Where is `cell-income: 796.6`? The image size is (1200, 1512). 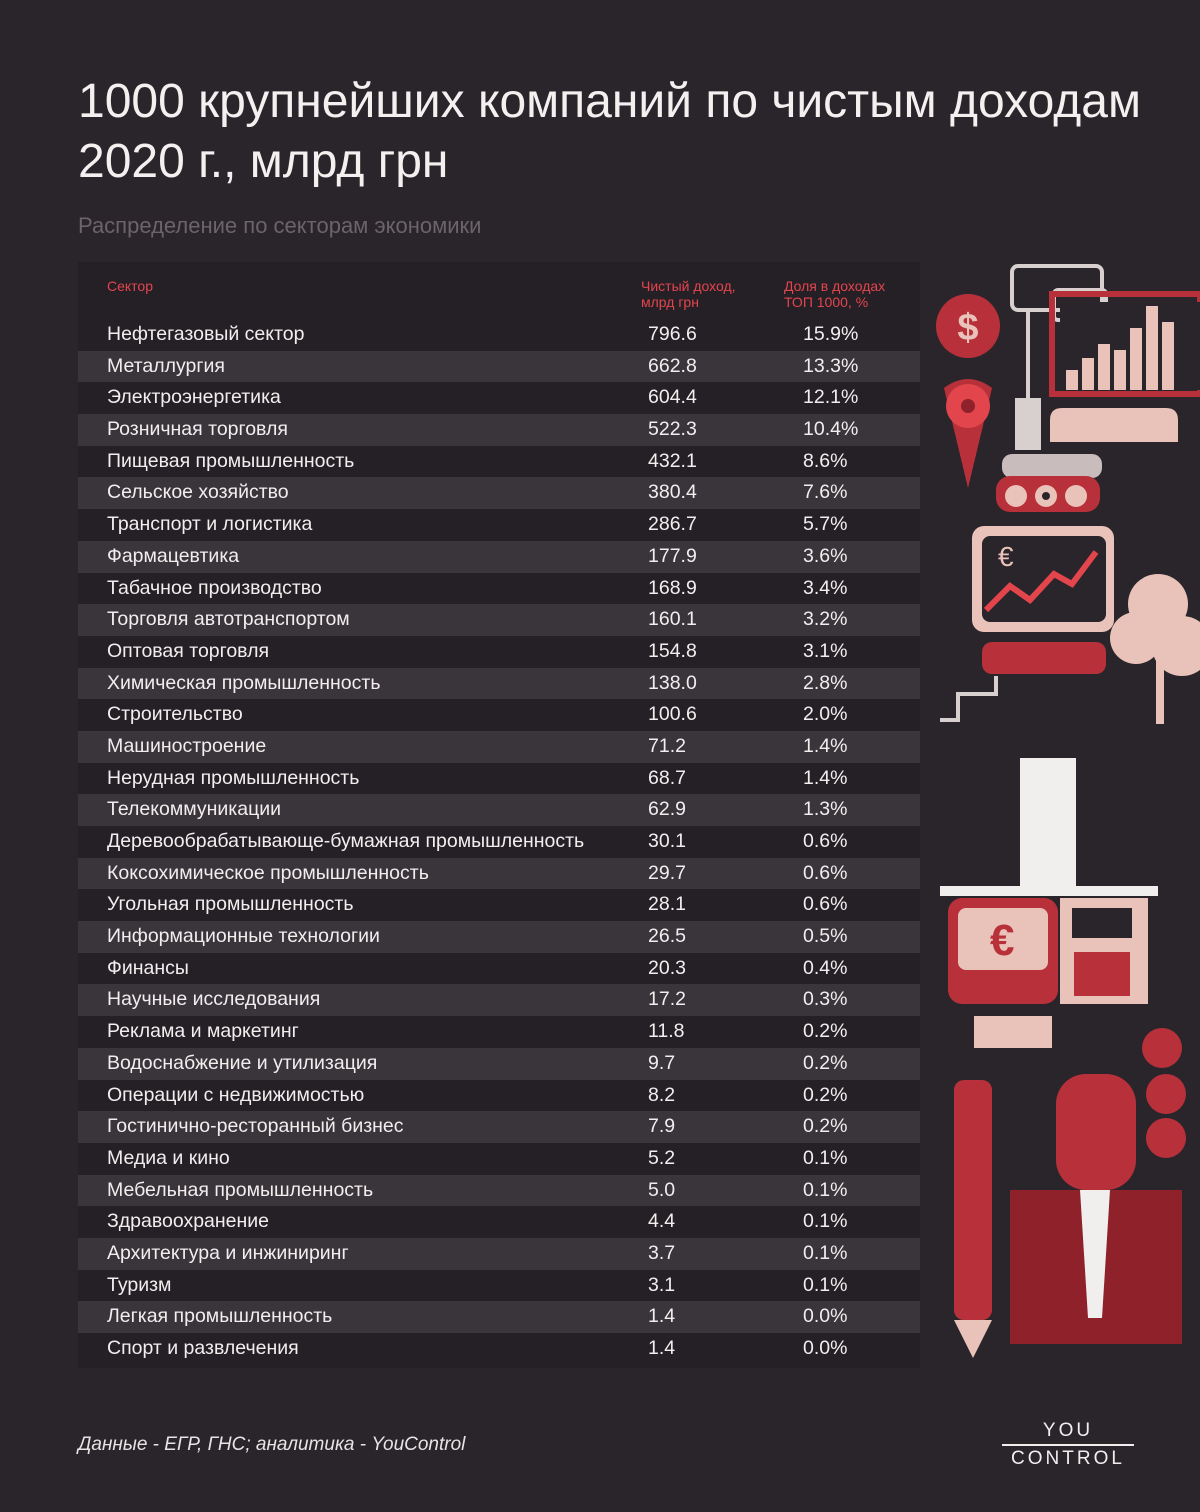
cell-income: 796.6 is located at coordinates (672, 334).